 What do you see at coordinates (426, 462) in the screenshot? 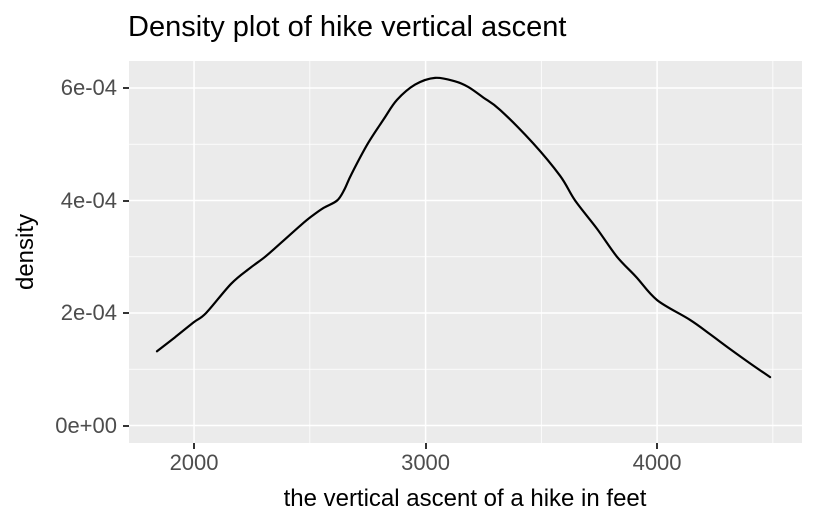
I see `x-tick-label: 3000` at bounding box center [426, 462].